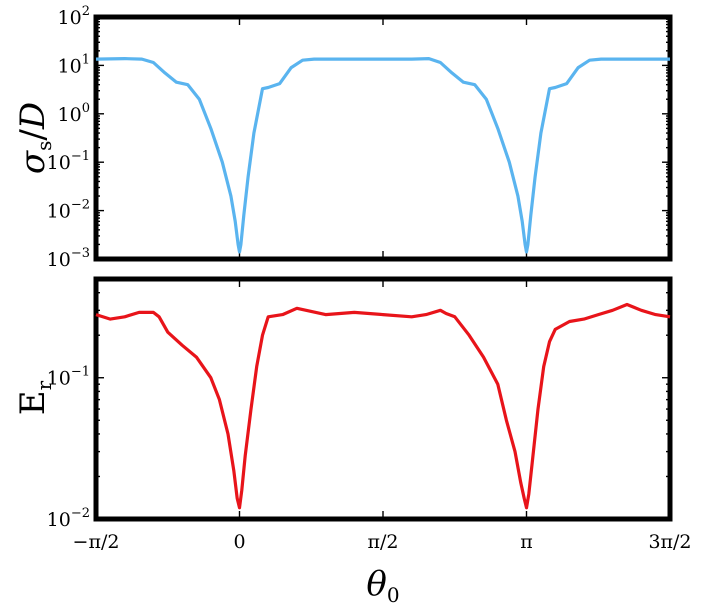 The height and width of the screenshot is (610, 706). Describe the element at coordinates (68, 258) in the screenshot. I see `y-tick-label: 10⁻³` at that location.